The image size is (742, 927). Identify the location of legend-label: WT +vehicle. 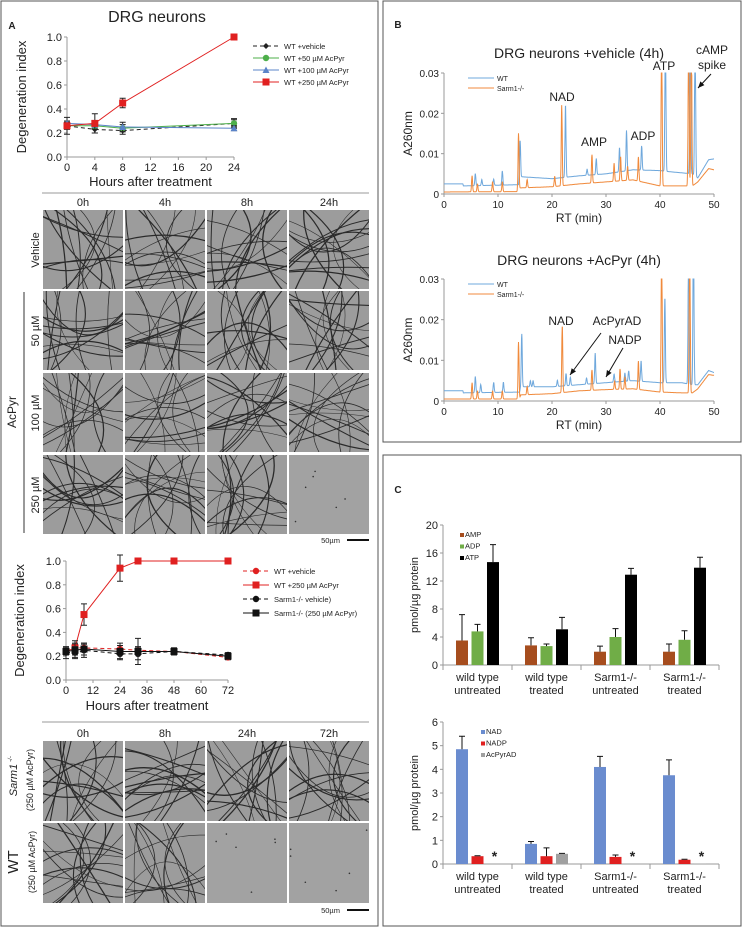
(294, 571).